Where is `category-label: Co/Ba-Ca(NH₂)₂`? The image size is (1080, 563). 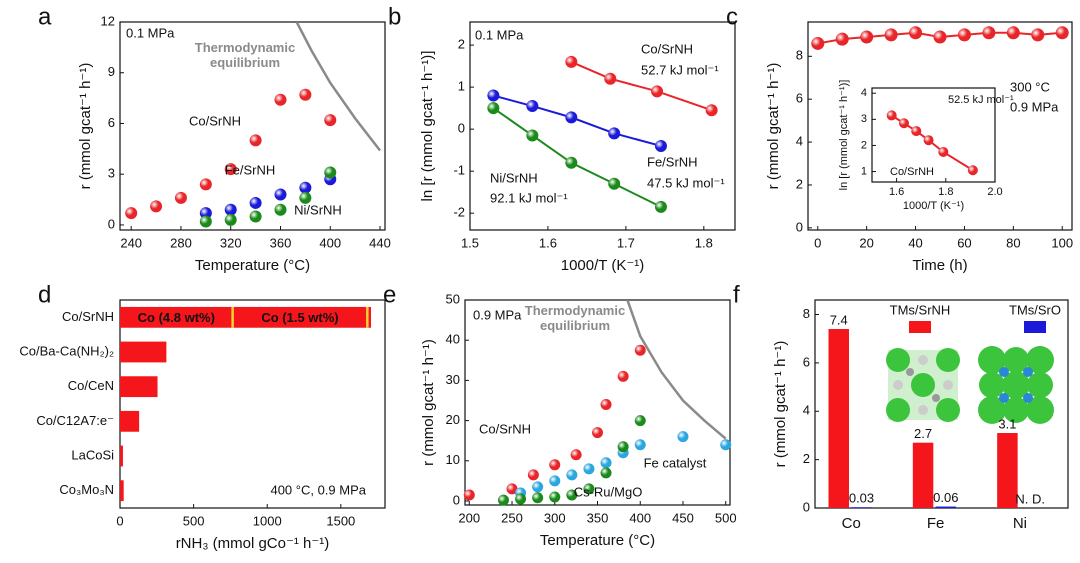
category-label: Co/Ba-Ca(NH₂)₂ is located at coordinates (66, 350).